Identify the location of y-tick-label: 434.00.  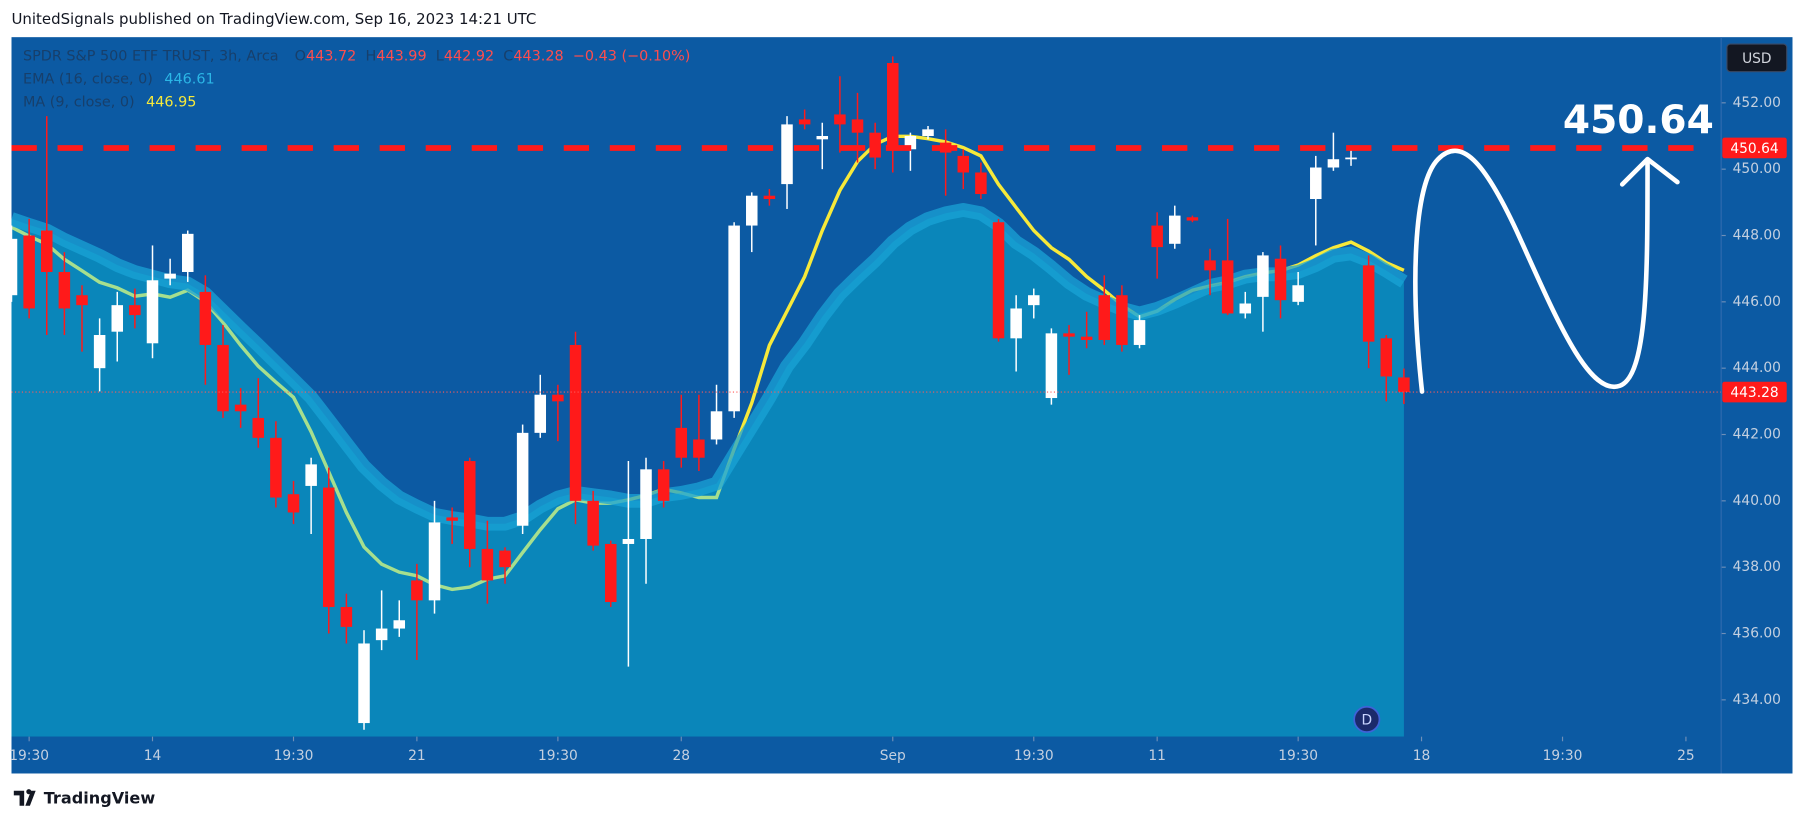
(1757, 700).